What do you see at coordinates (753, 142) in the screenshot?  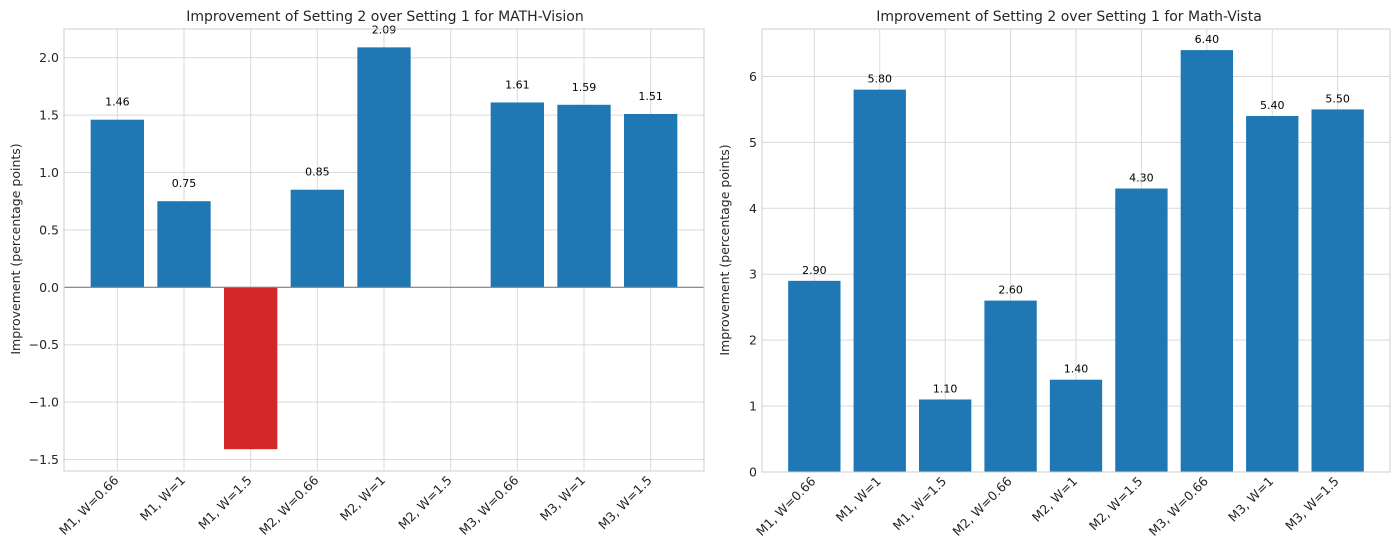 I see `y-tick-label: 5` at bounding box center [753, 142].